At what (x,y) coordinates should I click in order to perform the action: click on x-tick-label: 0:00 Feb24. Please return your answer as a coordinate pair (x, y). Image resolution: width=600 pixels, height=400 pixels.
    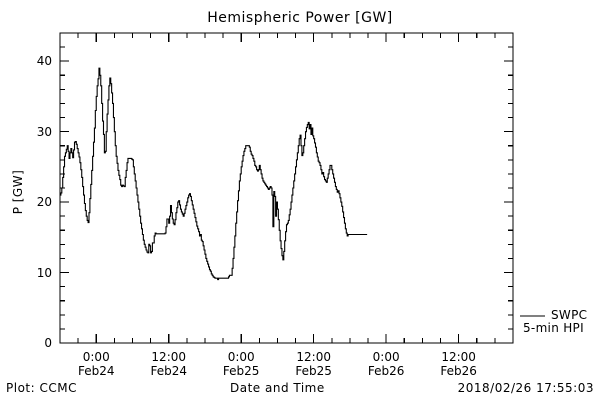
    Looking at the image, I should click on (96, 364).